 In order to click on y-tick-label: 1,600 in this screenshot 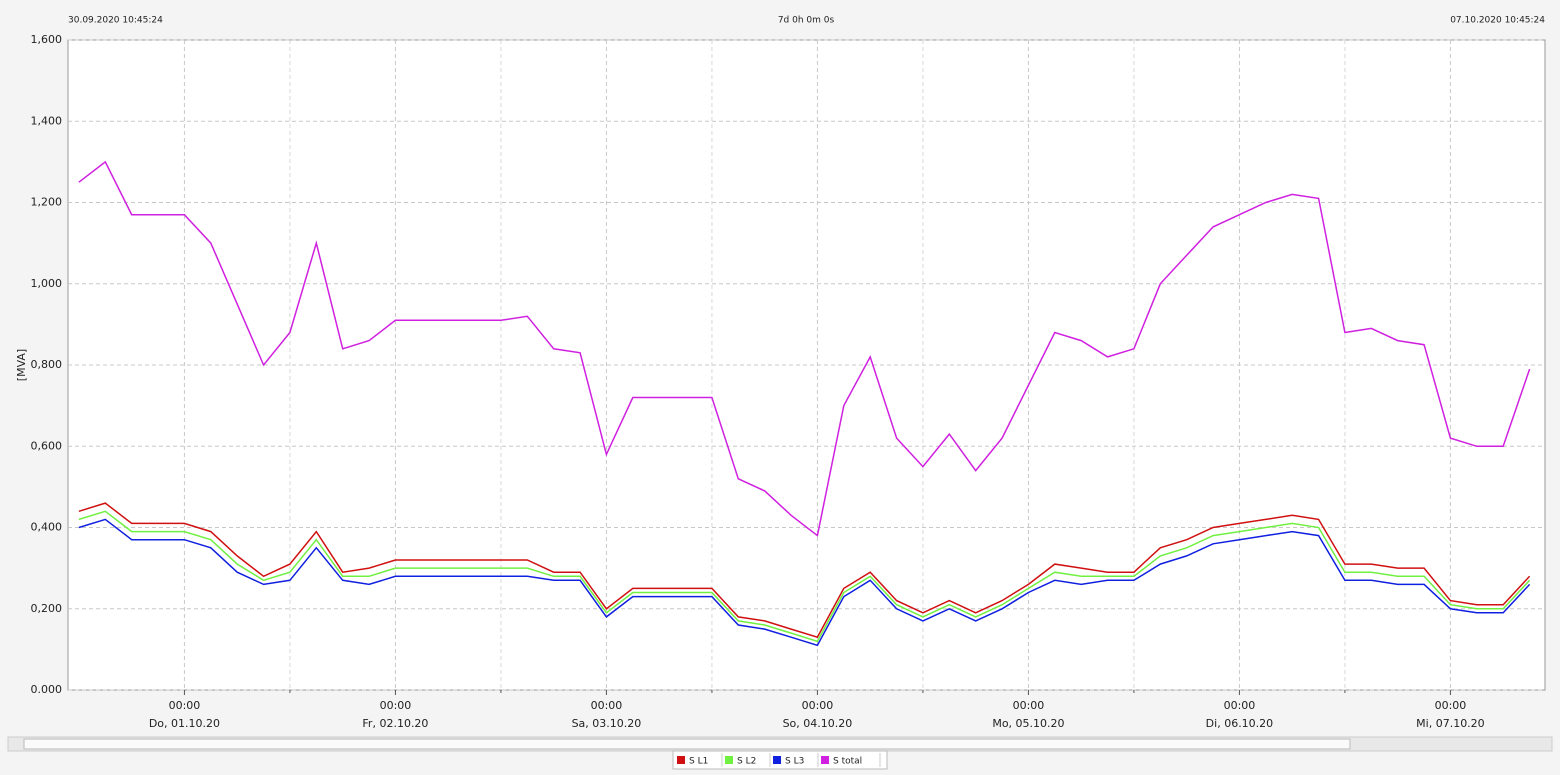, I will do `click(47, 39)`.